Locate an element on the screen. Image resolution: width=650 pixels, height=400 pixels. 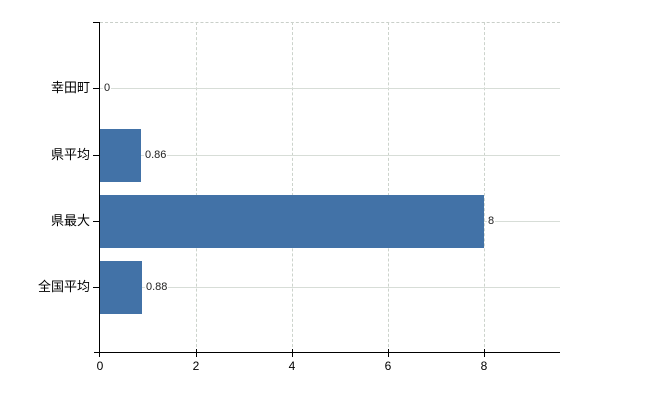
value-label: 0.86 is located at coordinates (156, 155).